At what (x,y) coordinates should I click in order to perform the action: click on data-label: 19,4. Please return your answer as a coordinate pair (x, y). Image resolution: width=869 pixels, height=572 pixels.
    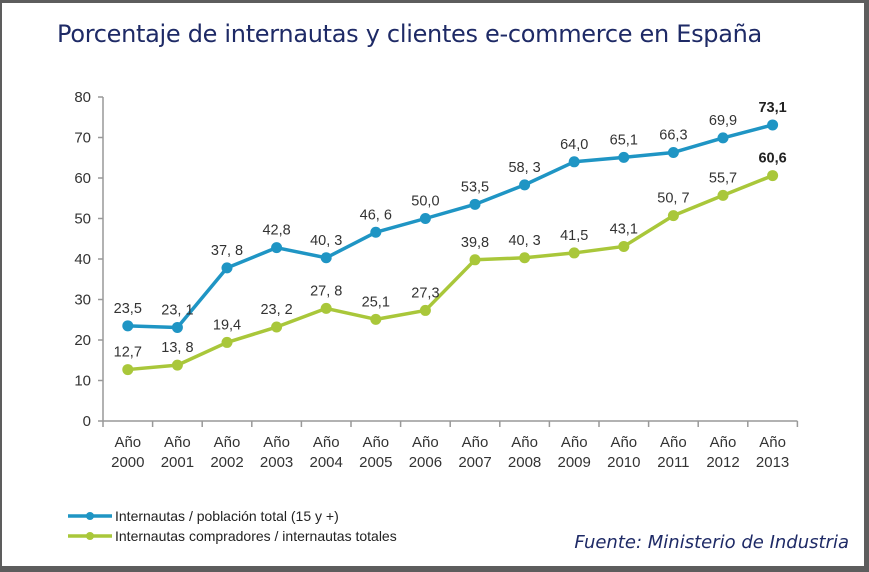
    Looking at the image, I should click on (227, 325).